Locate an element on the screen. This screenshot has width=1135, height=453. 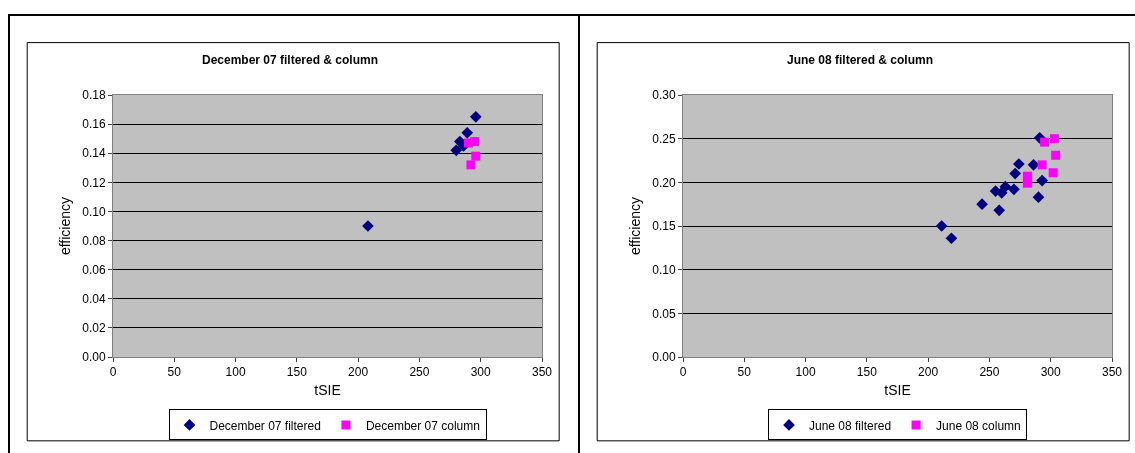
legend-label: December 07 filtered is located at coordinates (265, 425).